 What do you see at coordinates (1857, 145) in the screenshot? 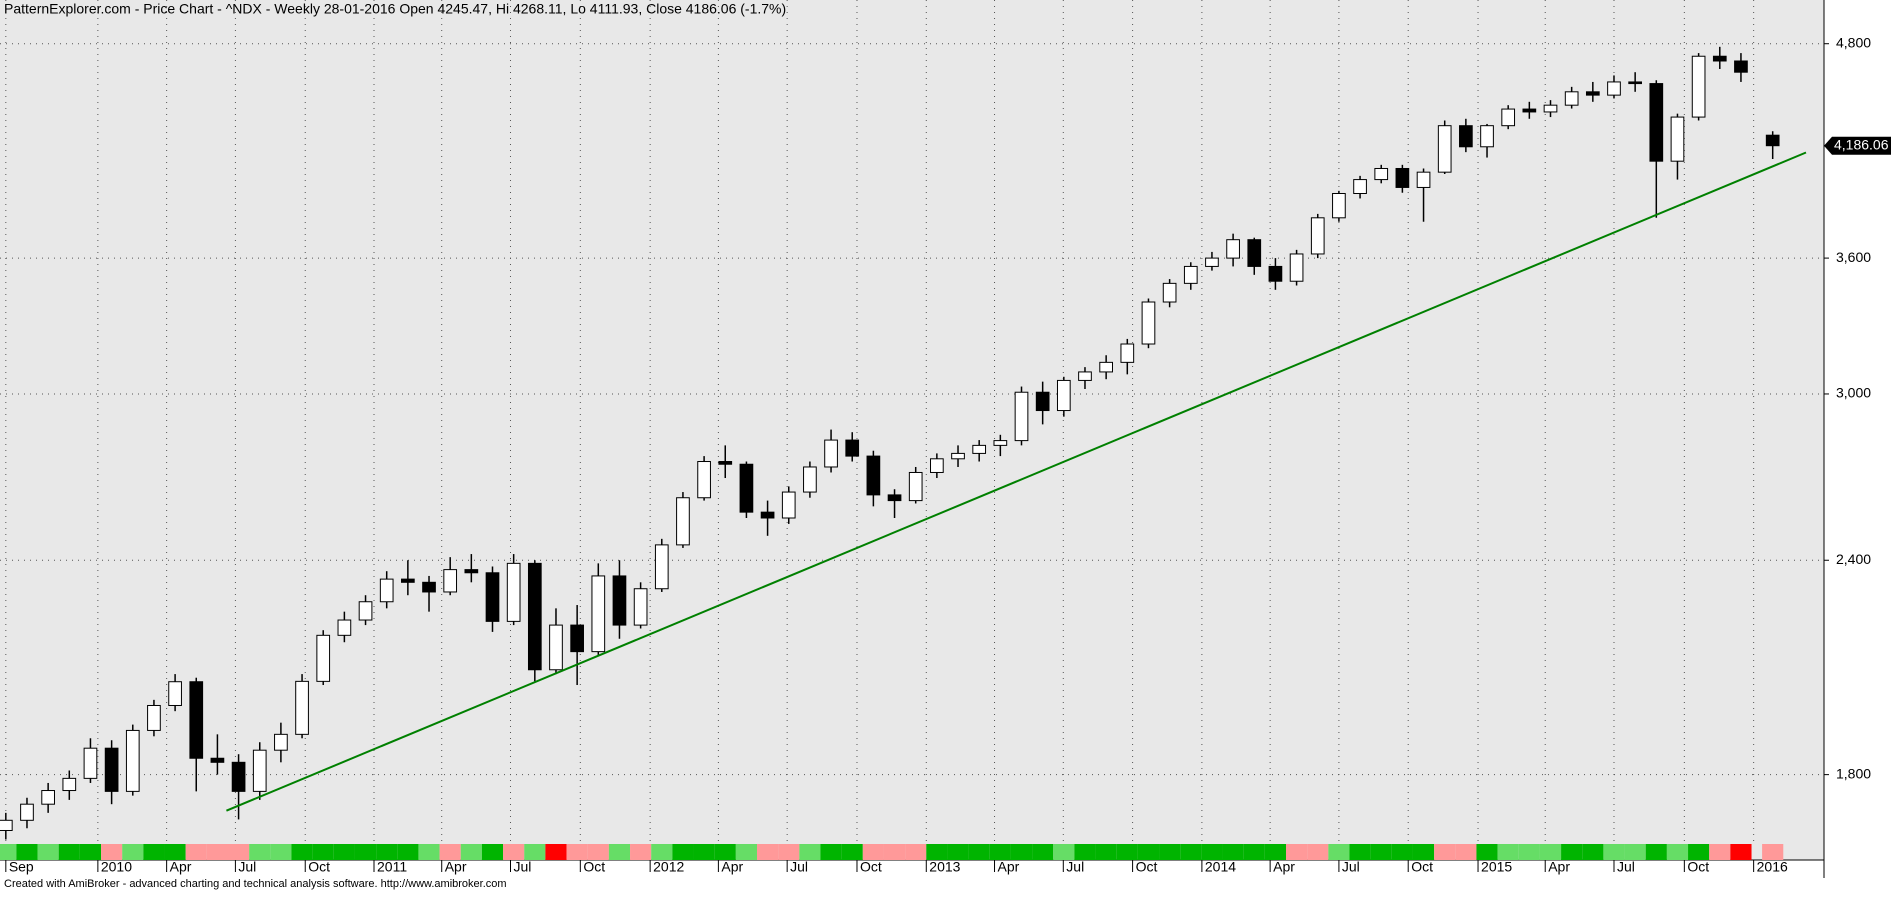
I see `last-price-box` at bounding box center [1857, 145].